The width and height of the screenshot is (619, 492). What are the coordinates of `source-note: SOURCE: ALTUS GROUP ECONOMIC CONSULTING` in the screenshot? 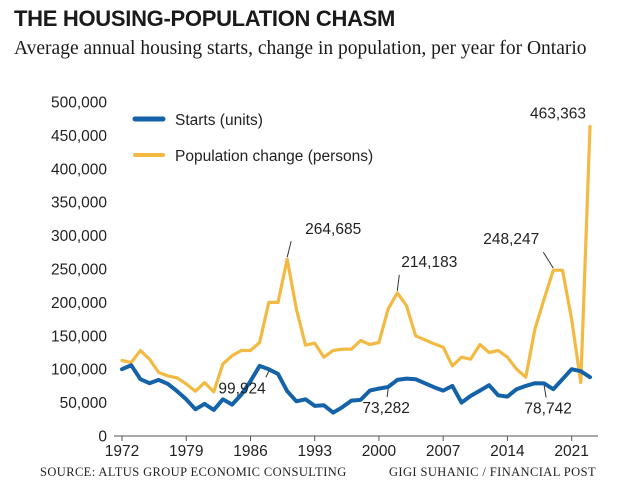 It's located at (193, 472).